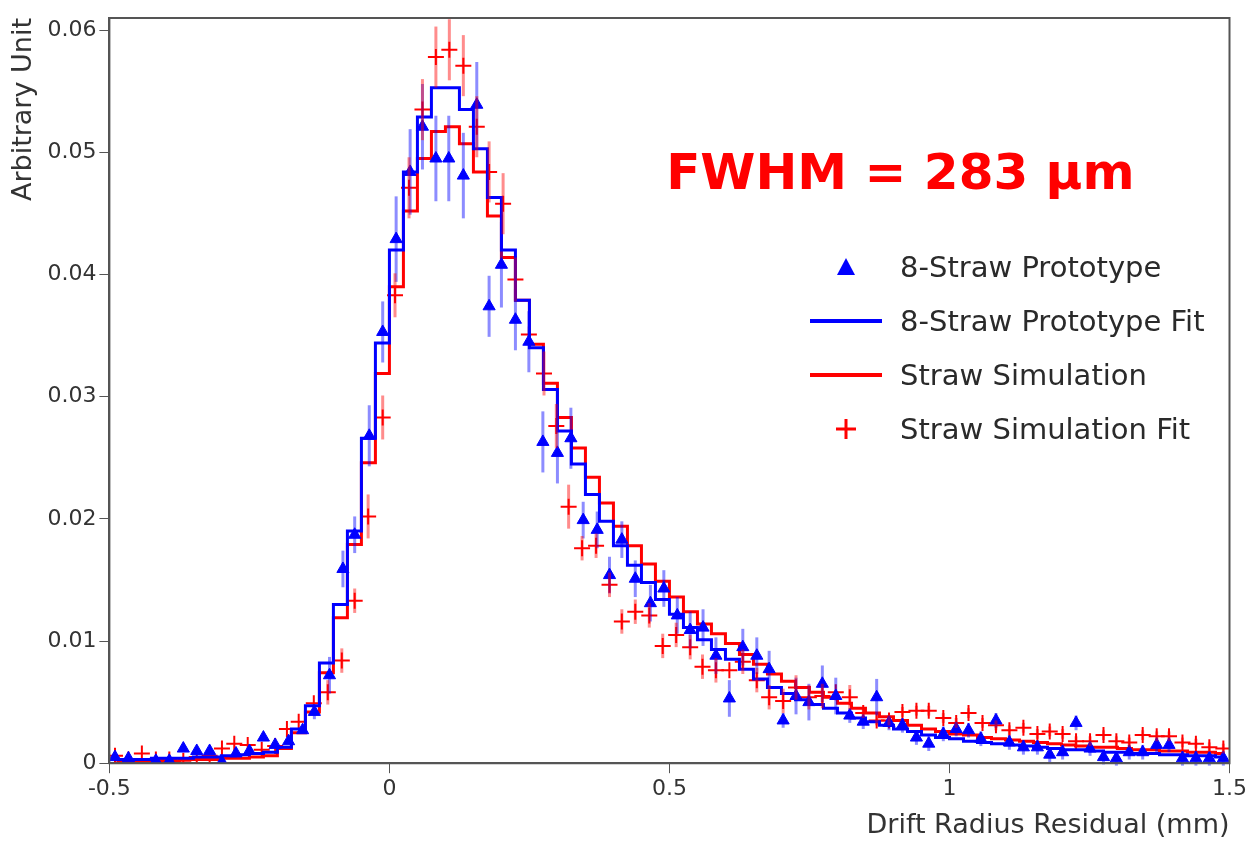  Describe the element at coordinates (72, 151) in the screenshot. I see `y-tick-label: 0.05` at that location.